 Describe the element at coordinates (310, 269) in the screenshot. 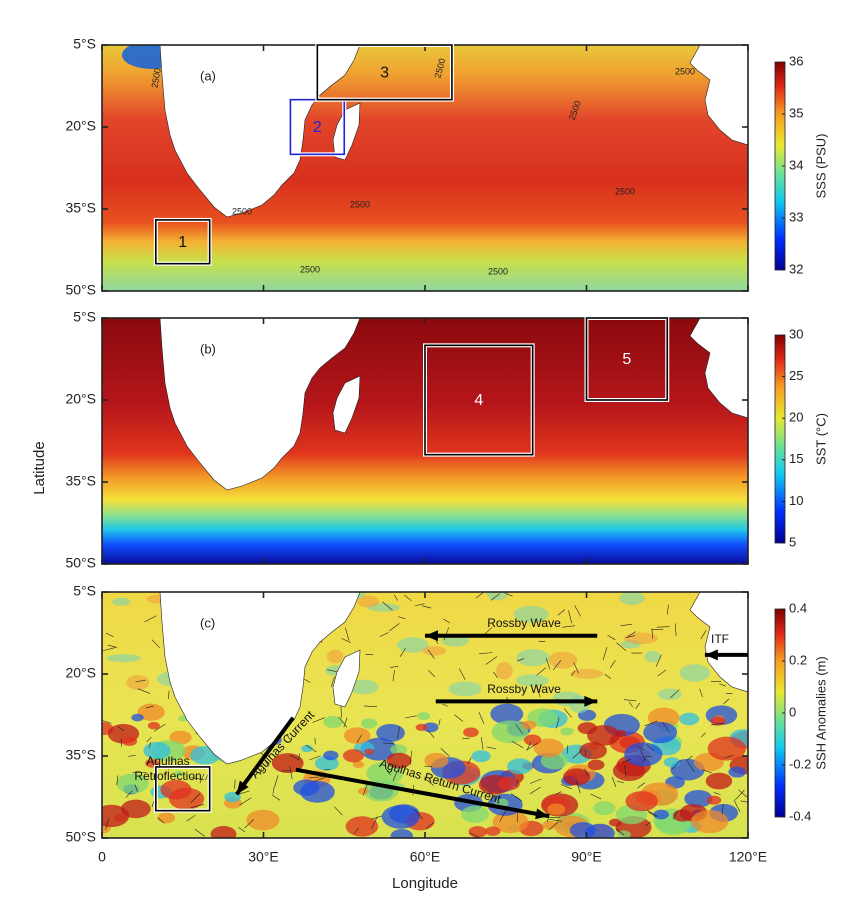

I see `contour-label: 2500` at that location.